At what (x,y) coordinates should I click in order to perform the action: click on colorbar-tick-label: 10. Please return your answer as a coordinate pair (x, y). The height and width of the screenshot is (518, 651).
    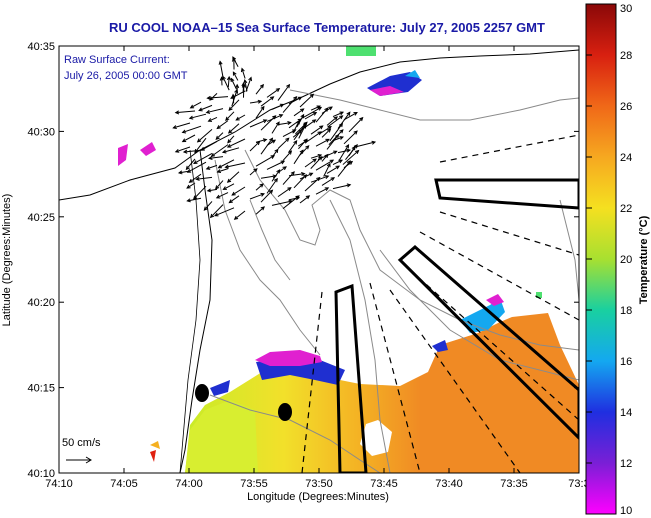
    Looking at the image, I should click on (626, 511).